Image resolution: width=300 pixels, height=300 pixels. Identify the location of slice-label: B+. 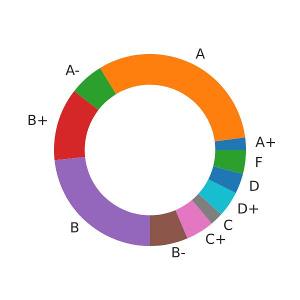
(37, 120).